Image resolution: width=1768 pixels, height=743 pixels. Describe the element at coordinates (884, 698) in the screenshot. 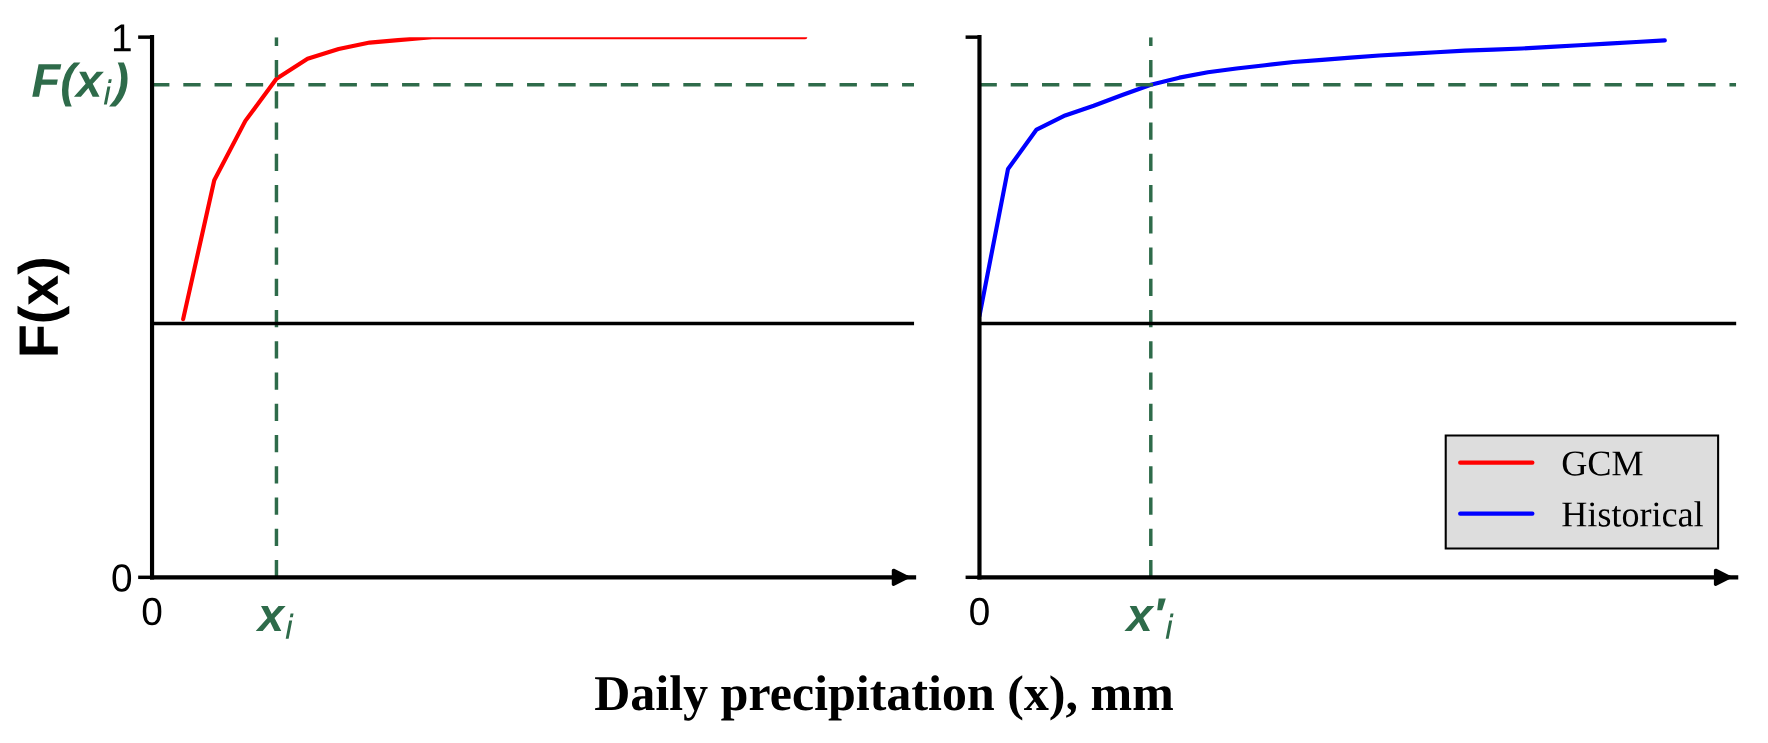

I see `x-axis-title: Daily precipitation (x), mm` at that location.